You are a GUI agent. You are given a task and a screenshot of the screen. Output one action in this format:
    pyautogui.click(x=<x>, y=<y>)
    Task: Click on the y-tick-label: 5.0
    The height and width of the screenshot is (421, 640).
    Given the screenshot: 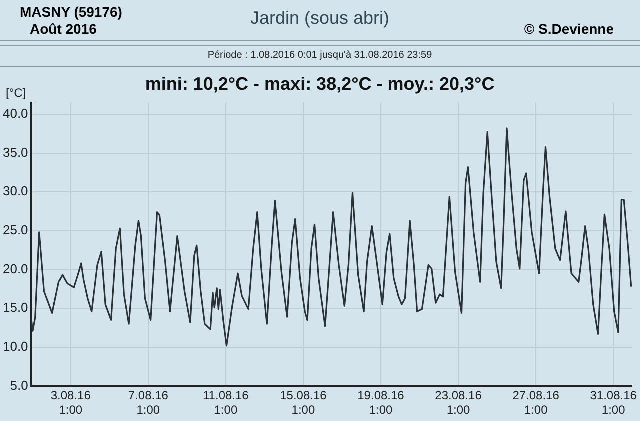 What is the action you would take?
    pyautogui.click(x=19, y=385)
    